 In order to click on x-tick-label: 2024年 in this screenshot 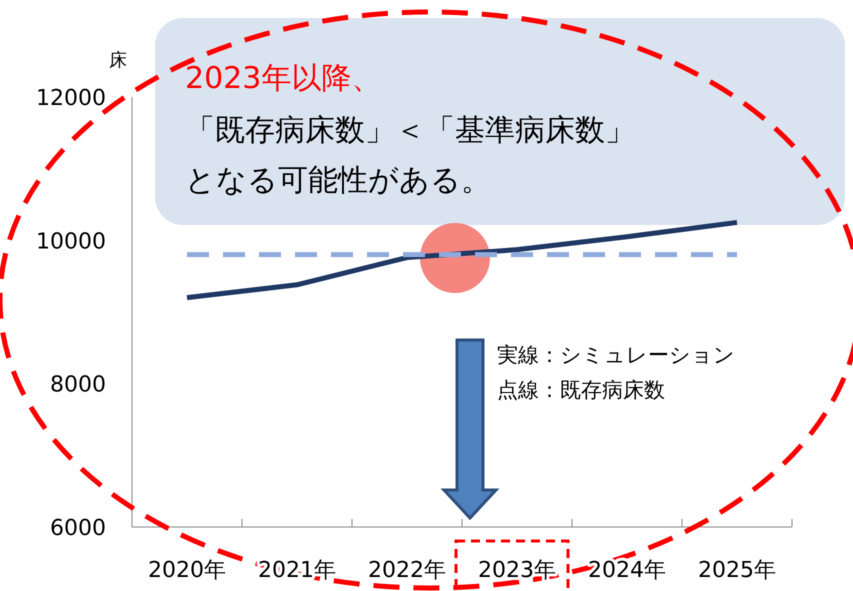, I will do `click(627, 570)`.